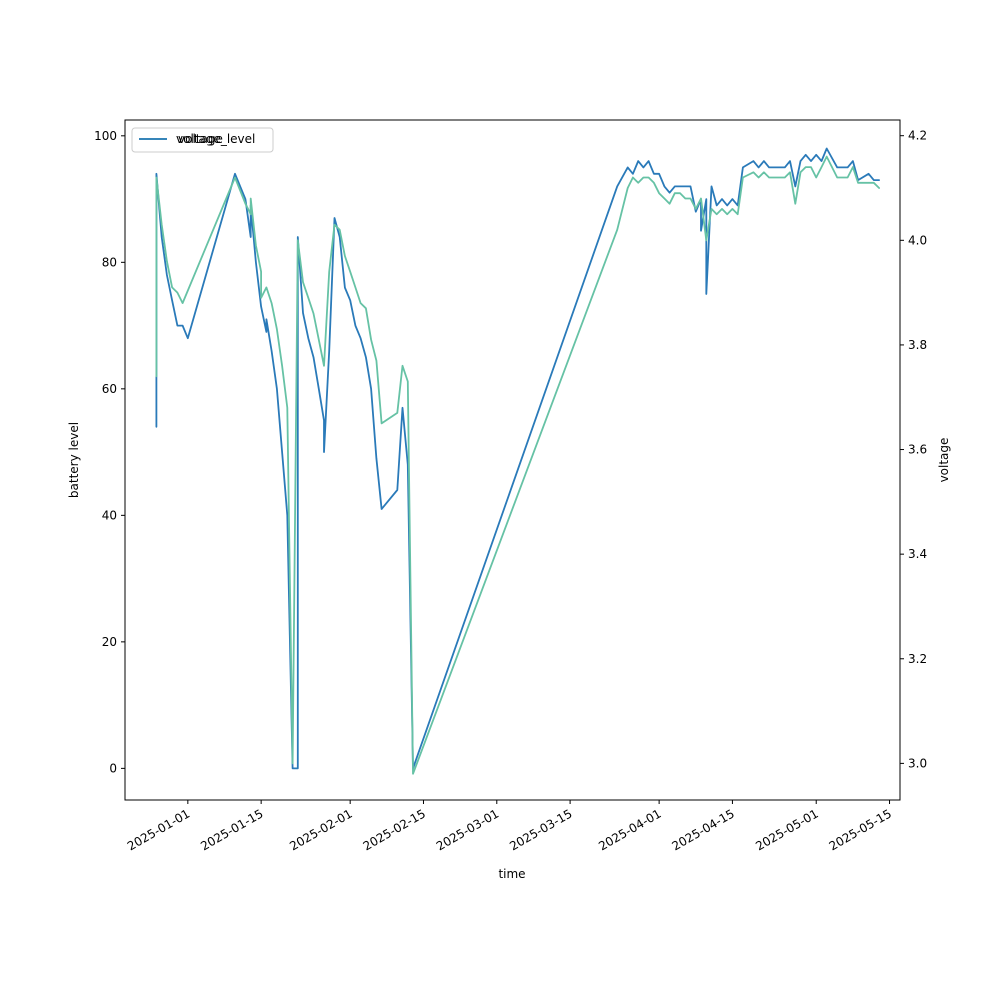 The height and width of the screenshot is (1004, 1000). What do you see at coordinates (917, 450) in the screenshot?
I see `right-y-tick-label: 3.6` at bounding box center [917, 450].